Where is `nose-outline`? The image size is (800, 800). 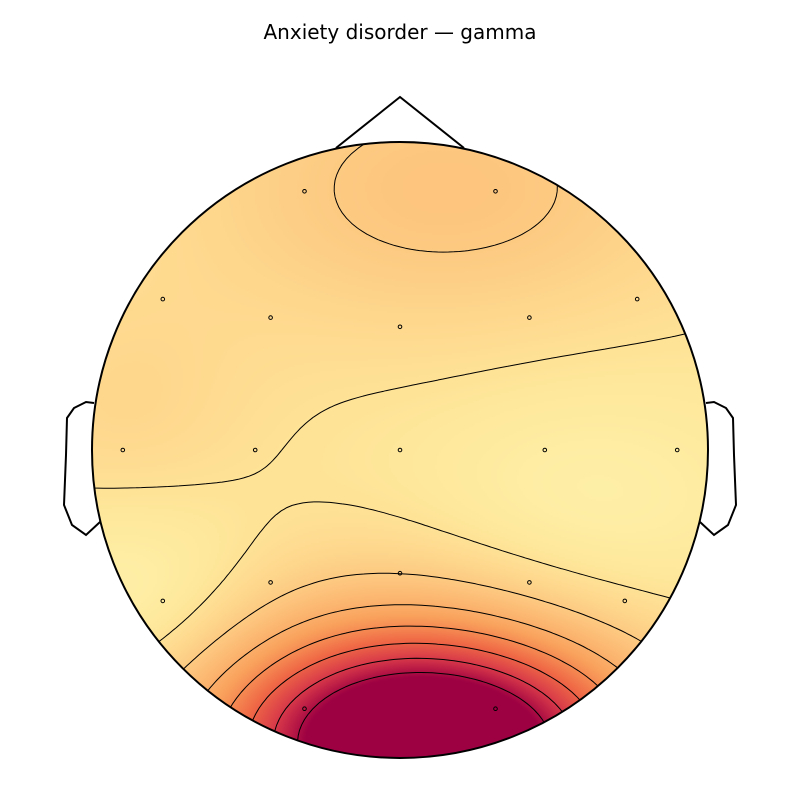
nose-outline is located at coordinates (400, 122).